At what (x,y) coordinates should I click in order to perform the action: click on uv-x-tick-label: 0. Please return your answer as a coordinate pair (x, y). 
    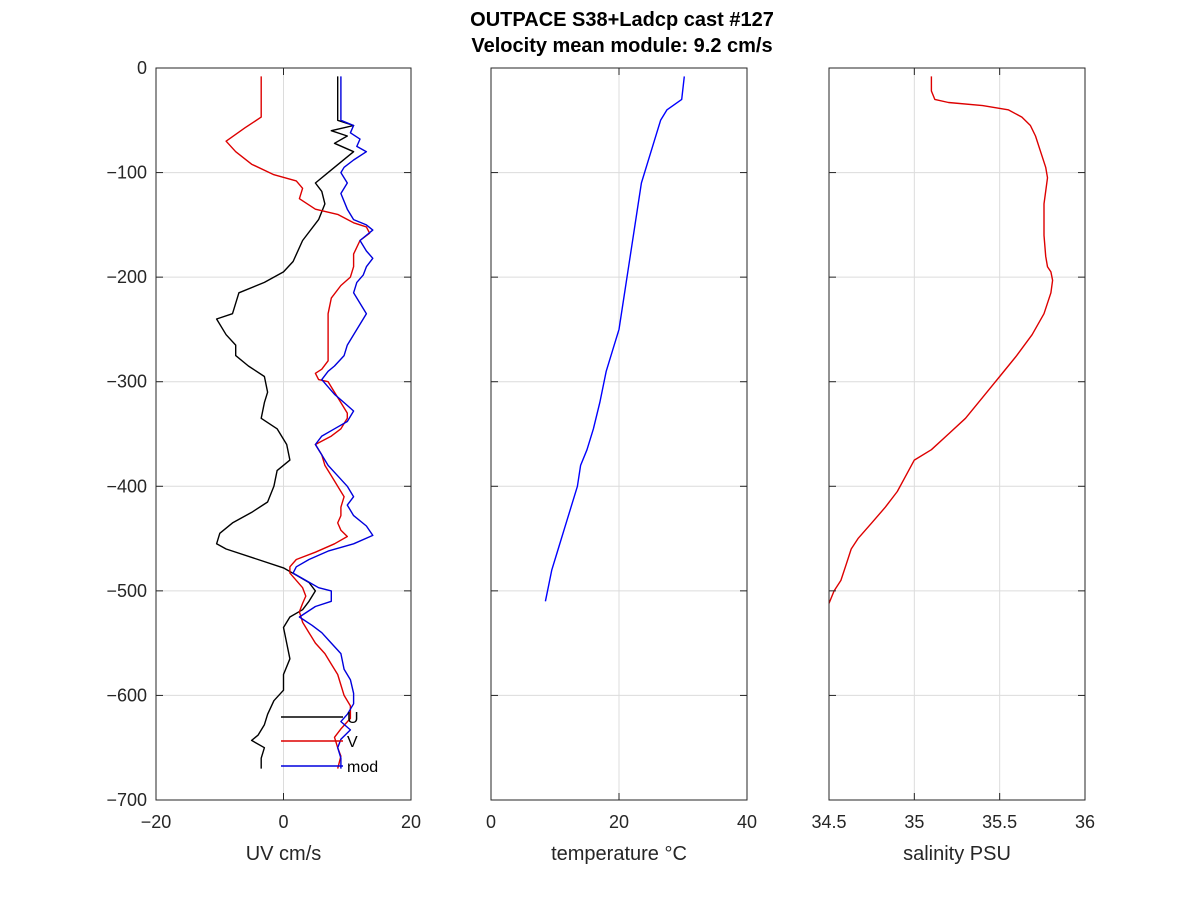
    Looking at the image, I should click on (283, 822).